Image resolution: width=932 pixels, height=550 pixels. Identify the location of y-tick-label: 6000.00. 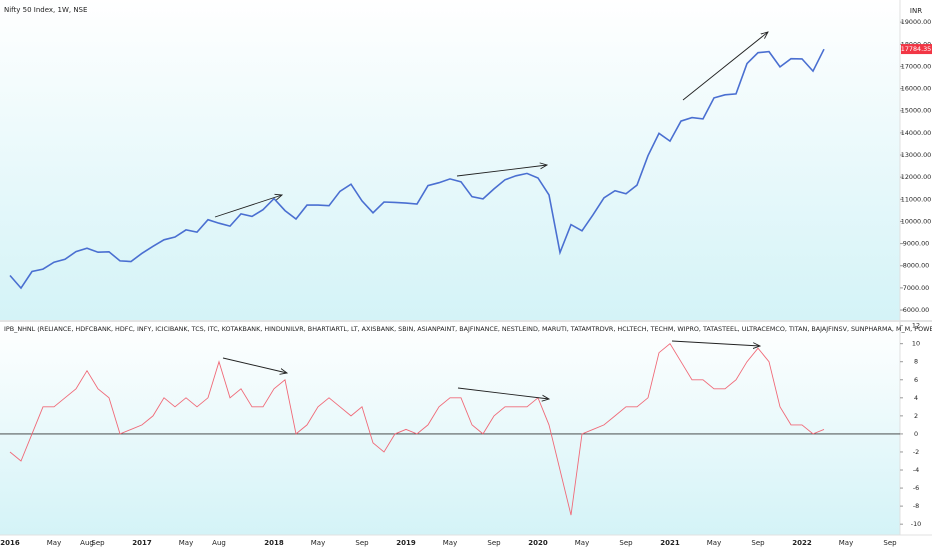
(916, 310).